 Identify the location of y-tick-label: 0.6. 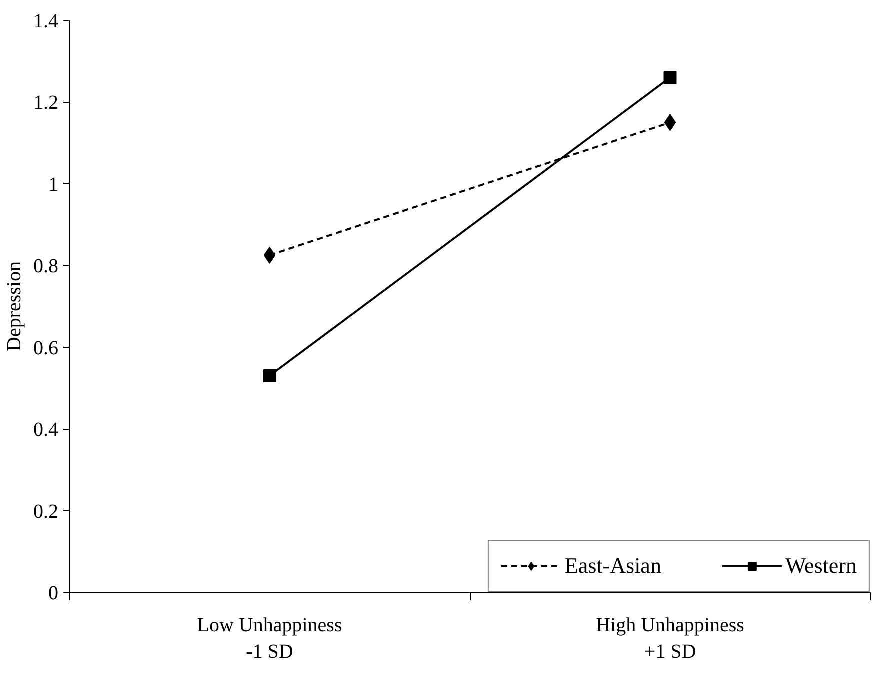
(46, 348).